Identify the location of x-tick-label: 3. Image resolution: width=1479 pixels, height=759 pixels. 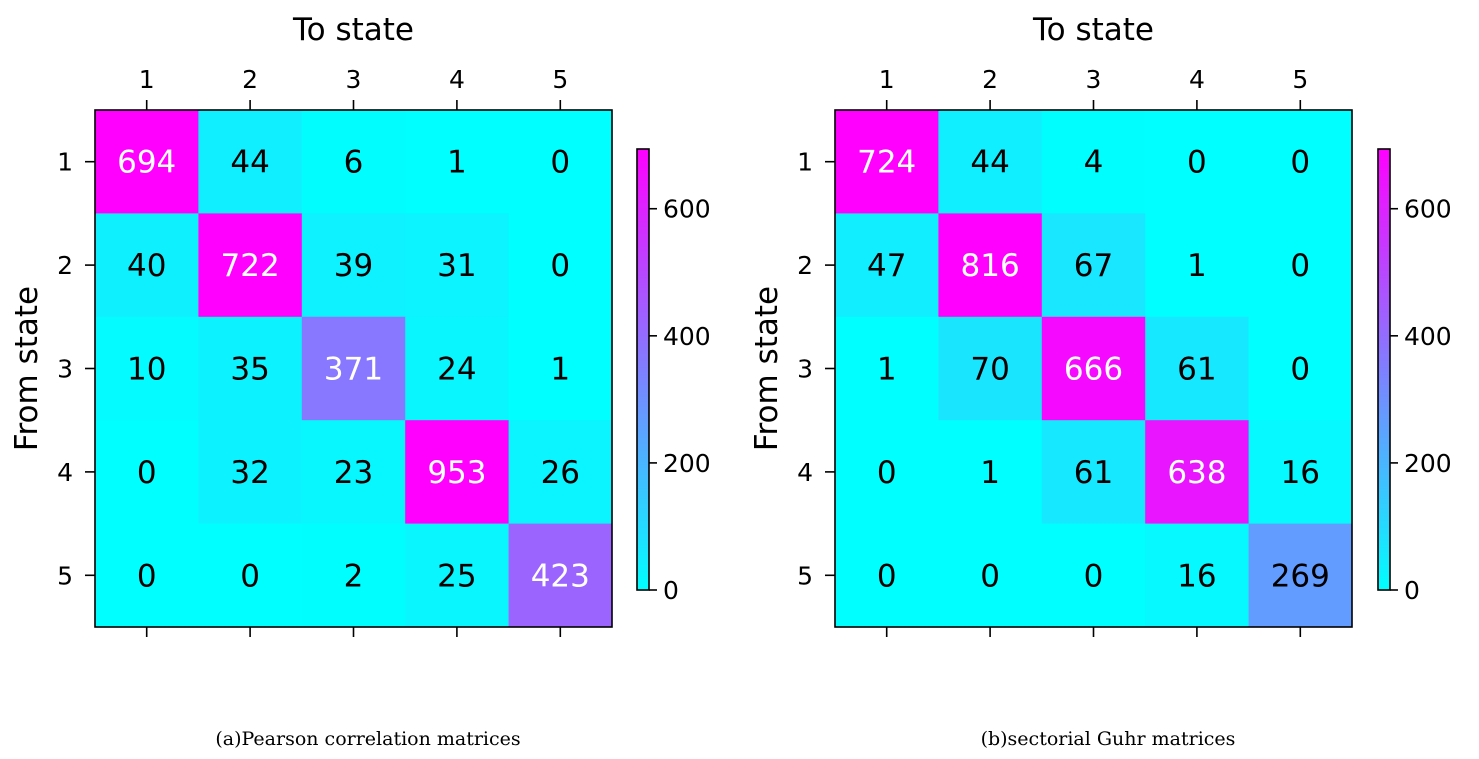
(1094, 79).